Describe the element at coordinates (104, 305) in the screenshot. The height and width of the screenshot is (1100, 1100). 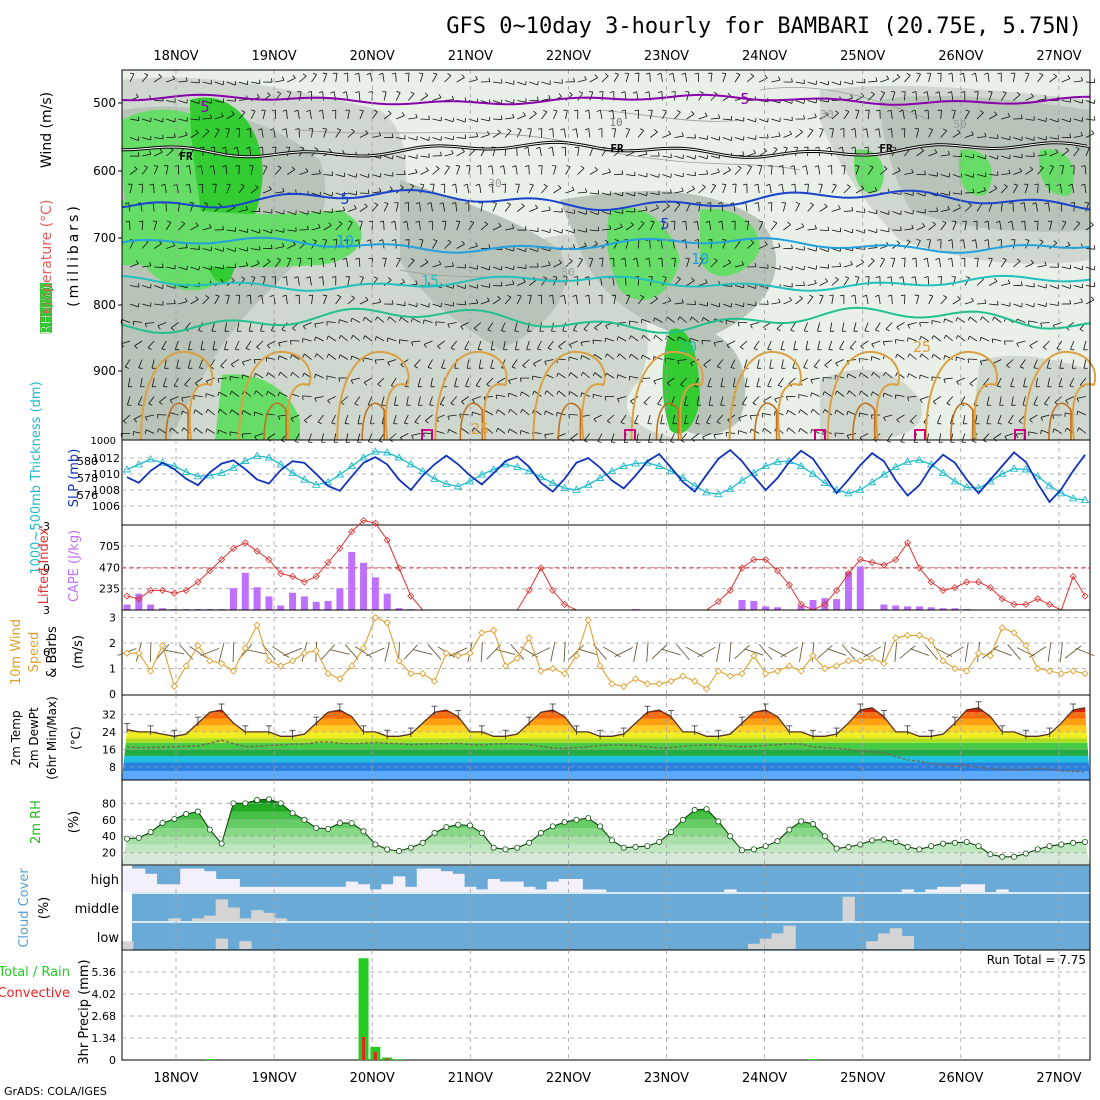
I see `pressure-tick-label: 800` at that location.